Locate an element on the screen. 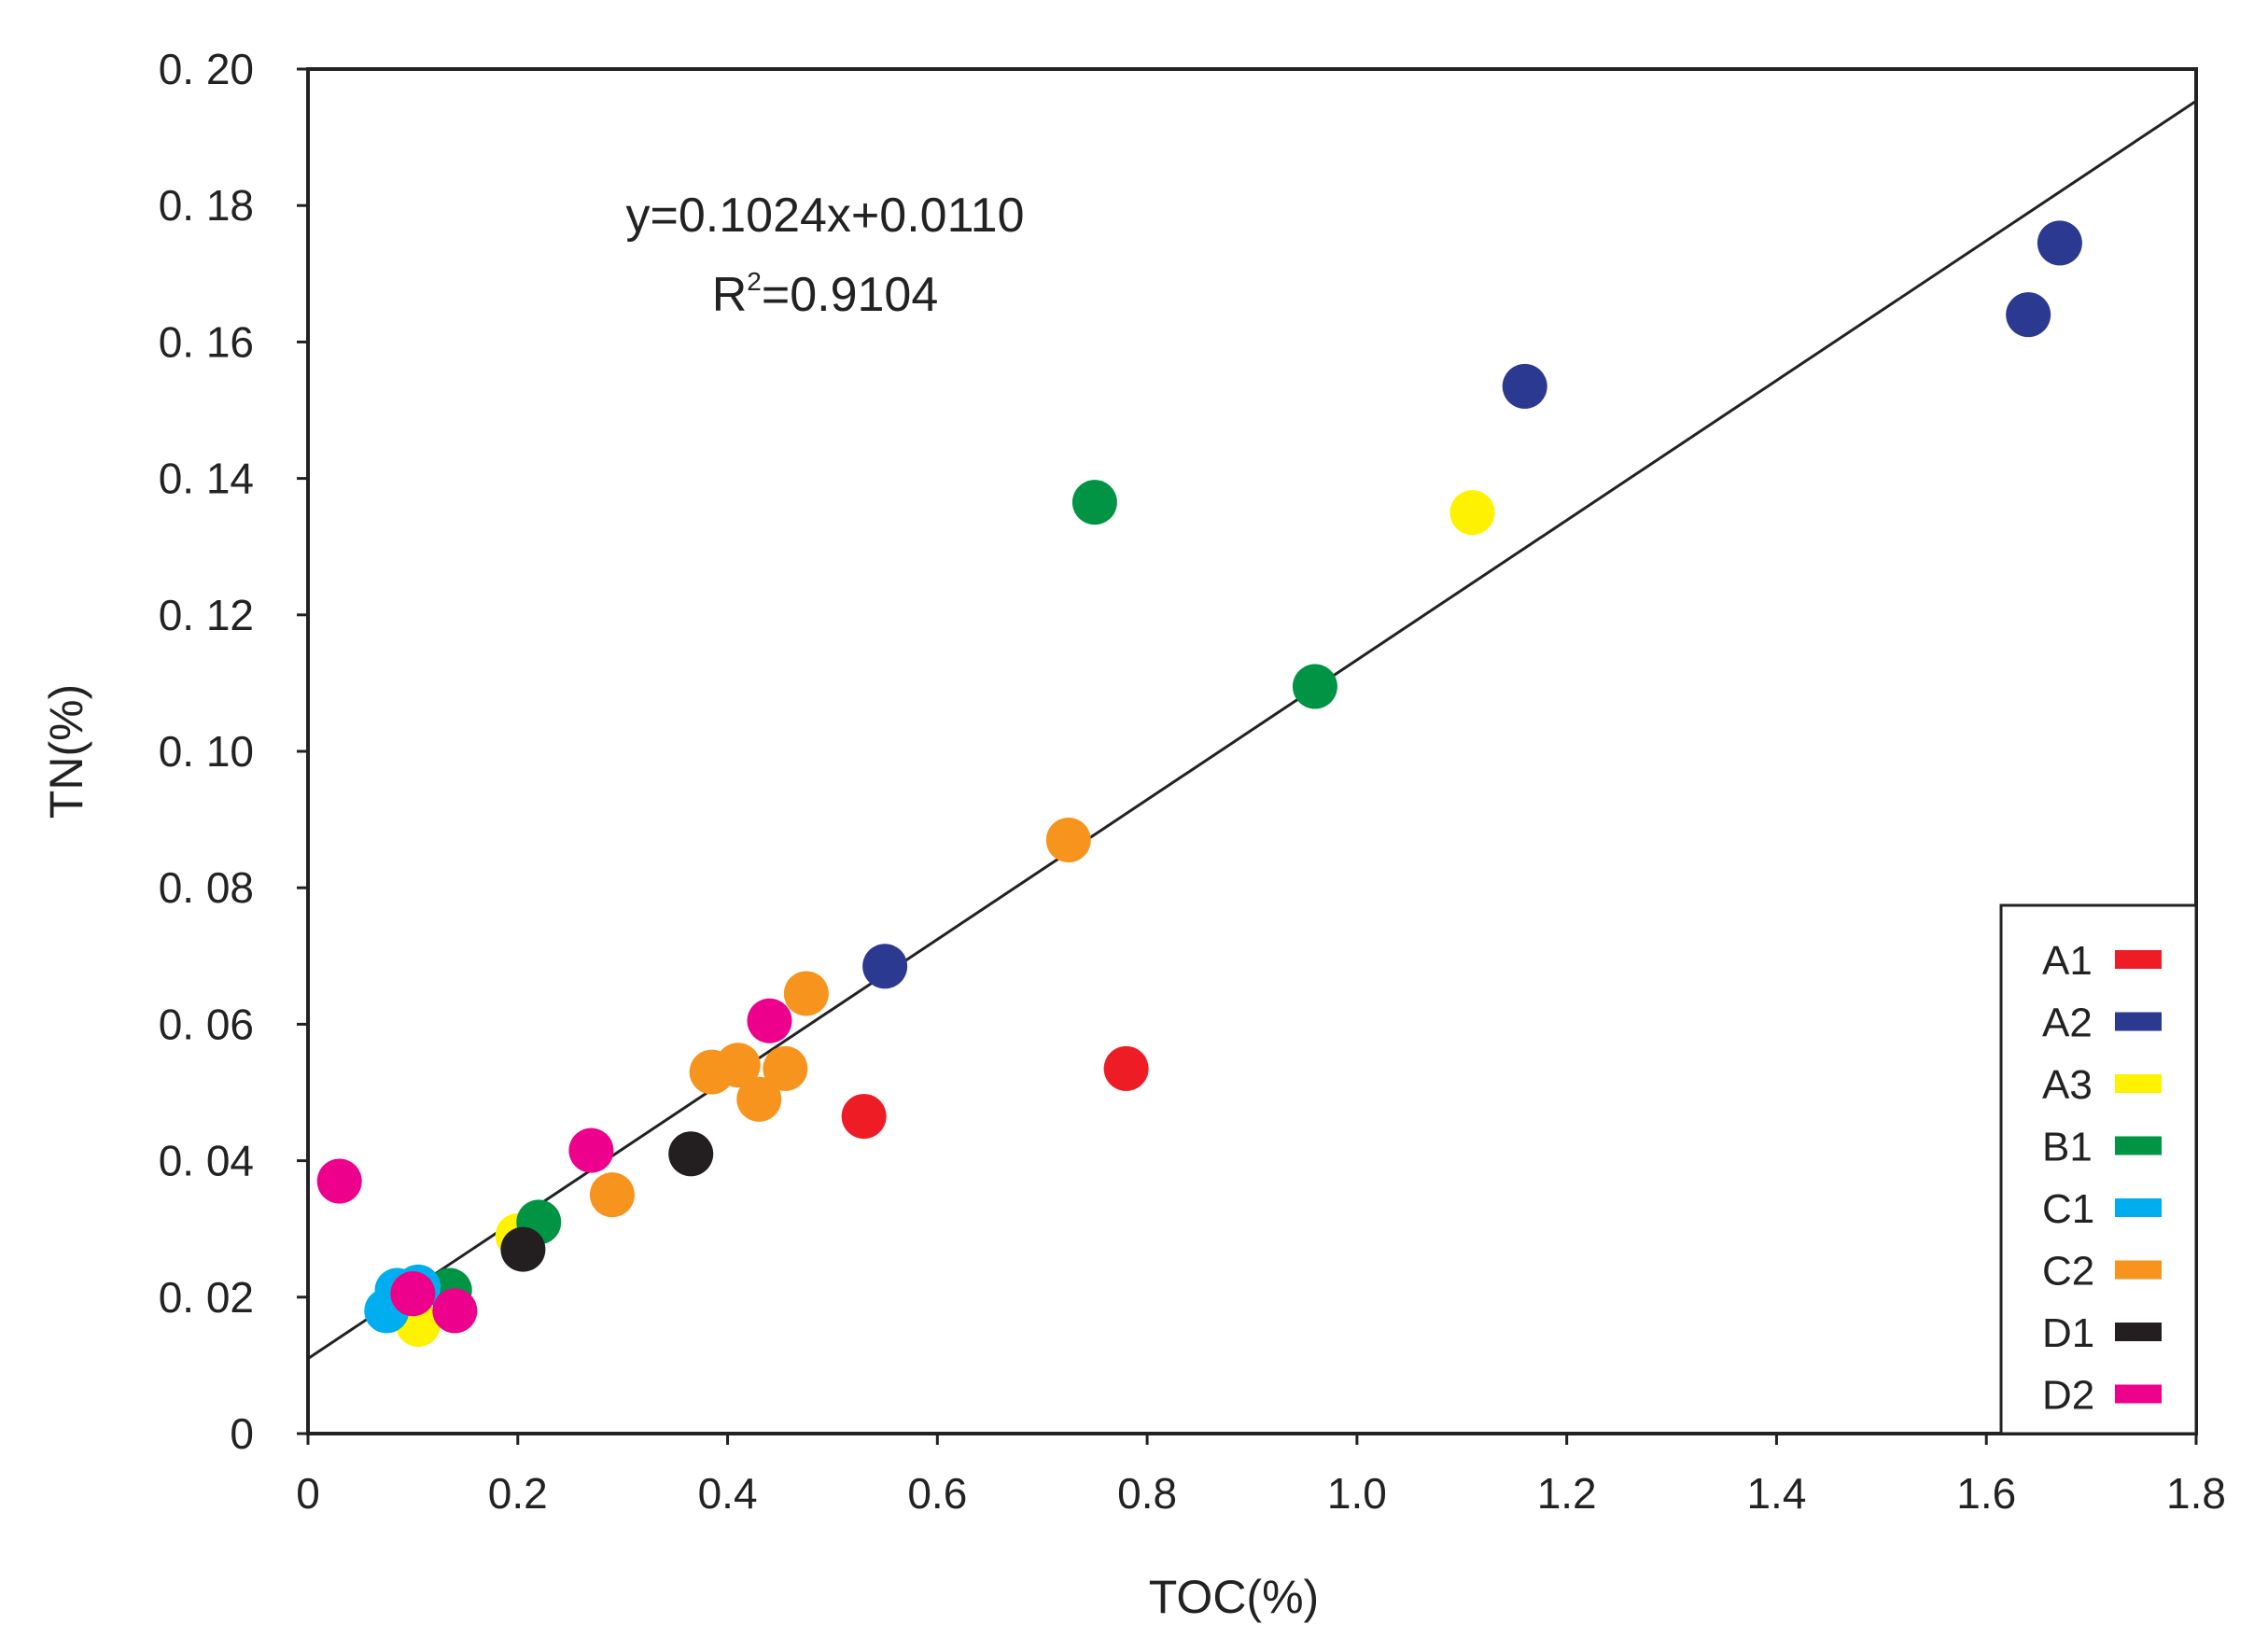 The height and width of the screenshot is (1652, 2254). legend-label-c2: C2 is located at coordinates (2068, 1272).